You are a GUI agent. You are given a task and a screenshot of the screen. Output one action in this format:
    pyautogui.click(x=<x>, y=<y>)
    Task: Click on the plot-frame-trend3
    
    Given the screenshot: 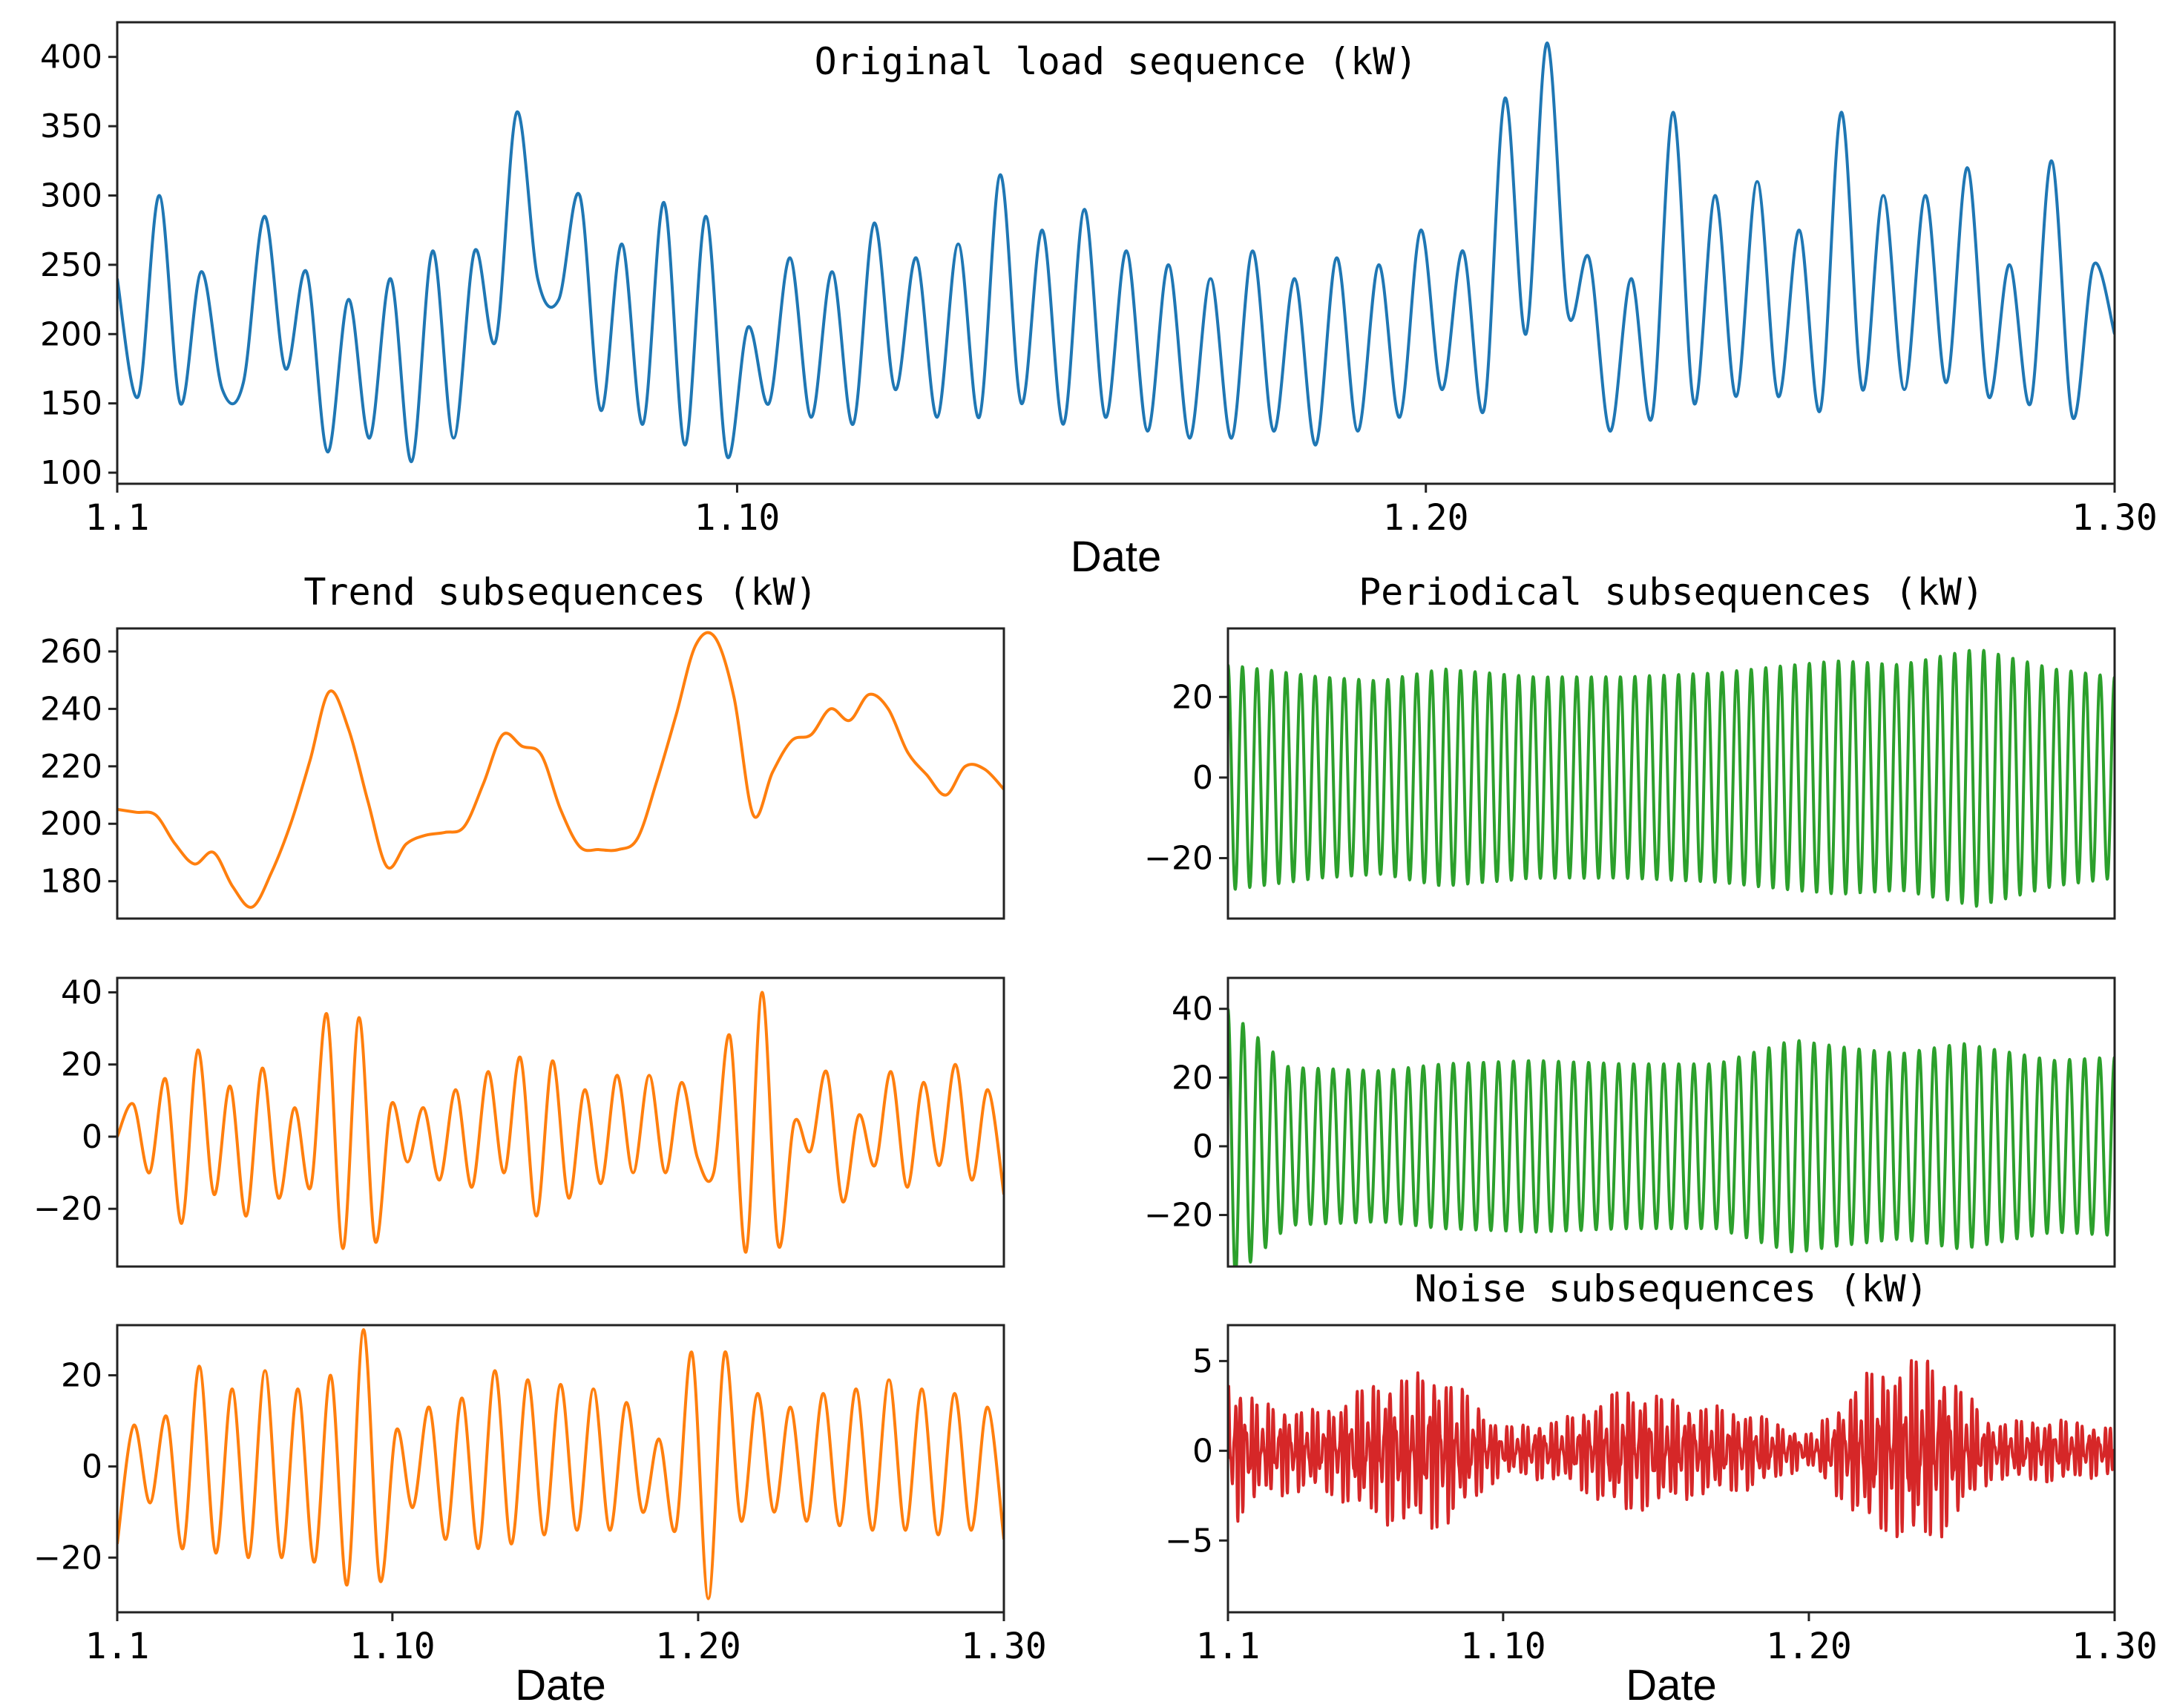 What is the action you would take?
    pyautogui.click(x=560, y=1469)
    